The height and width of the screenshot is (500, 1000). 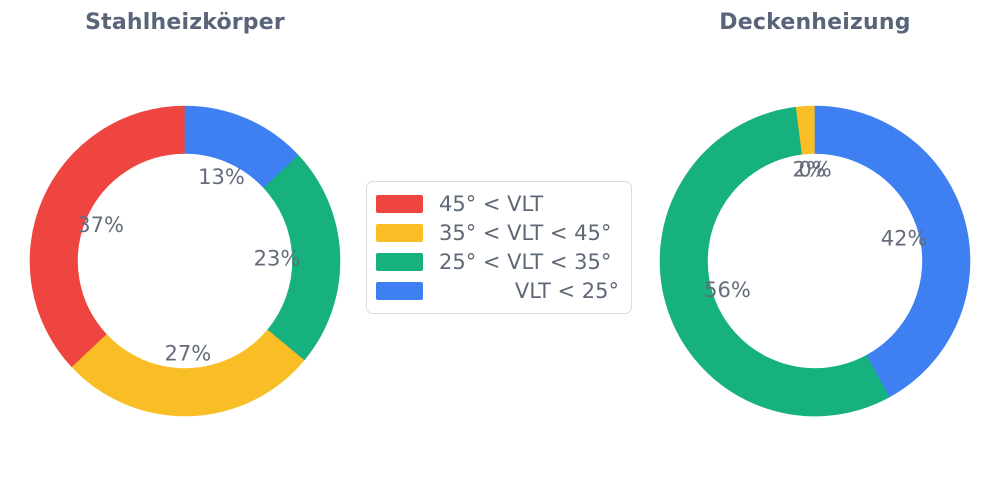 I want to click on legend-item-label: VLT < 25°, so click(x=566, y=291).